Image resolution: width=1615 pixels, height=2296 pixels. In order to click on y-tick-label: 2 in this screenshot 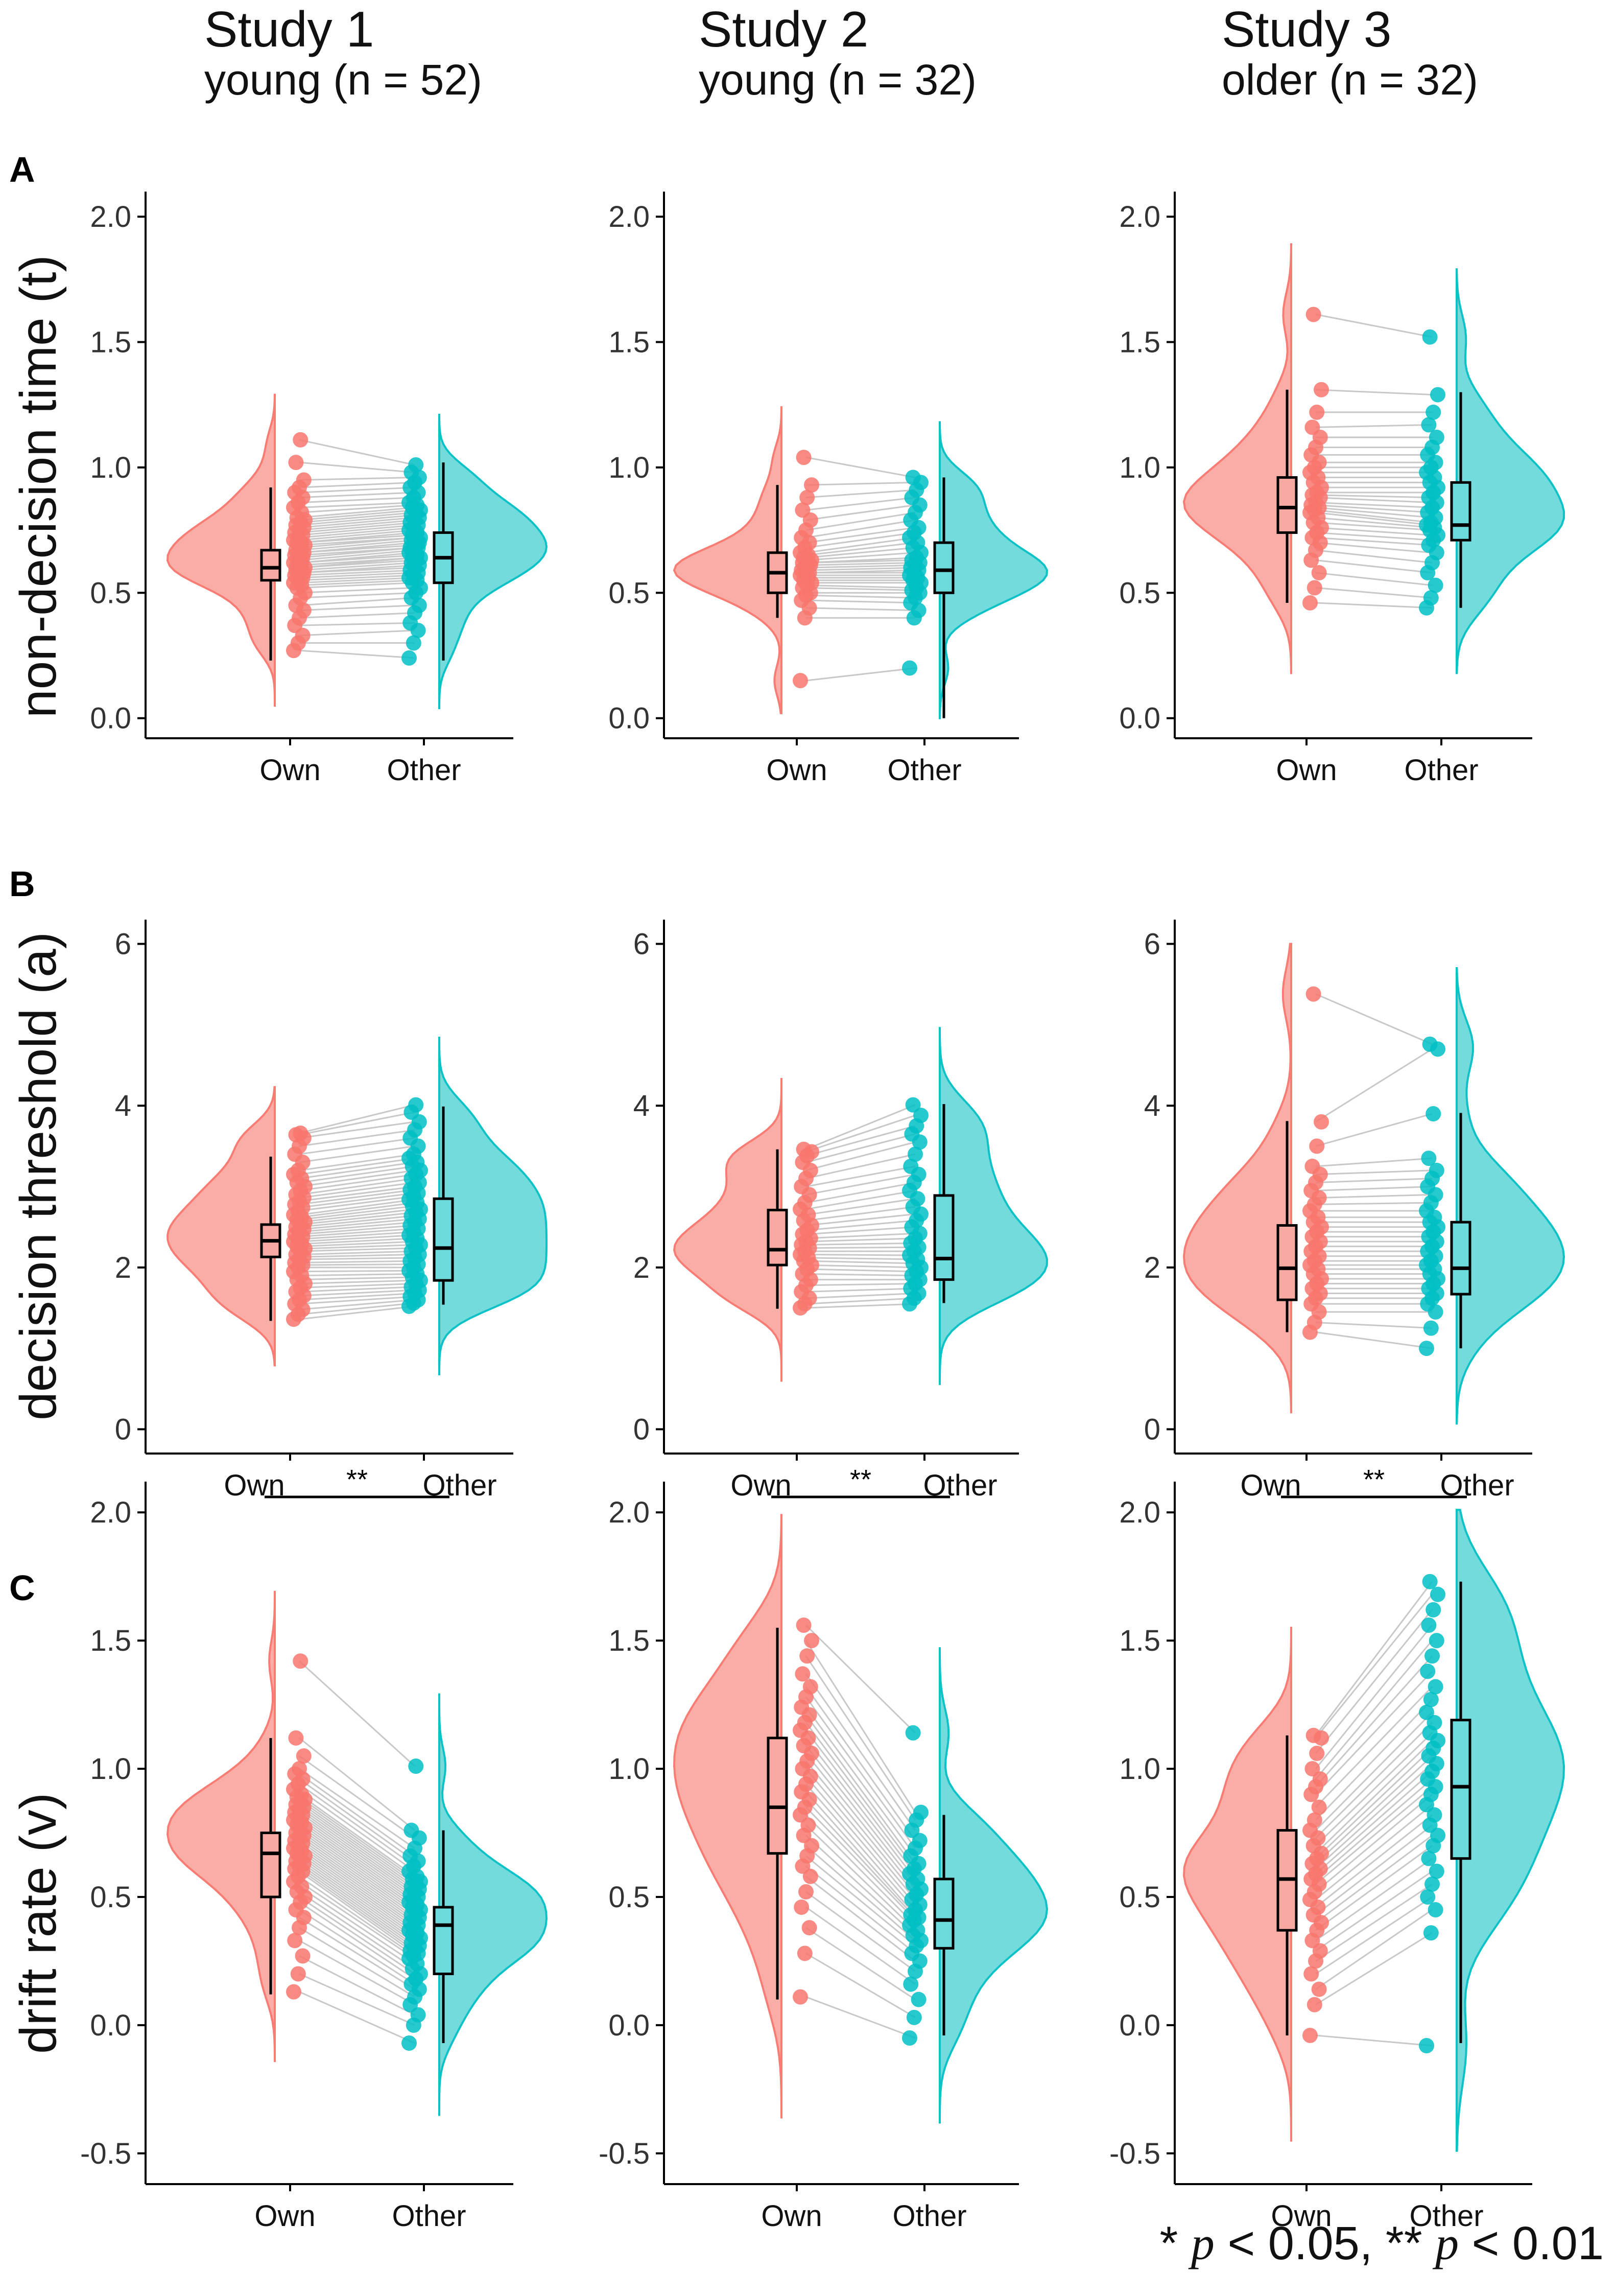, I will do `click(123, 1267)`.